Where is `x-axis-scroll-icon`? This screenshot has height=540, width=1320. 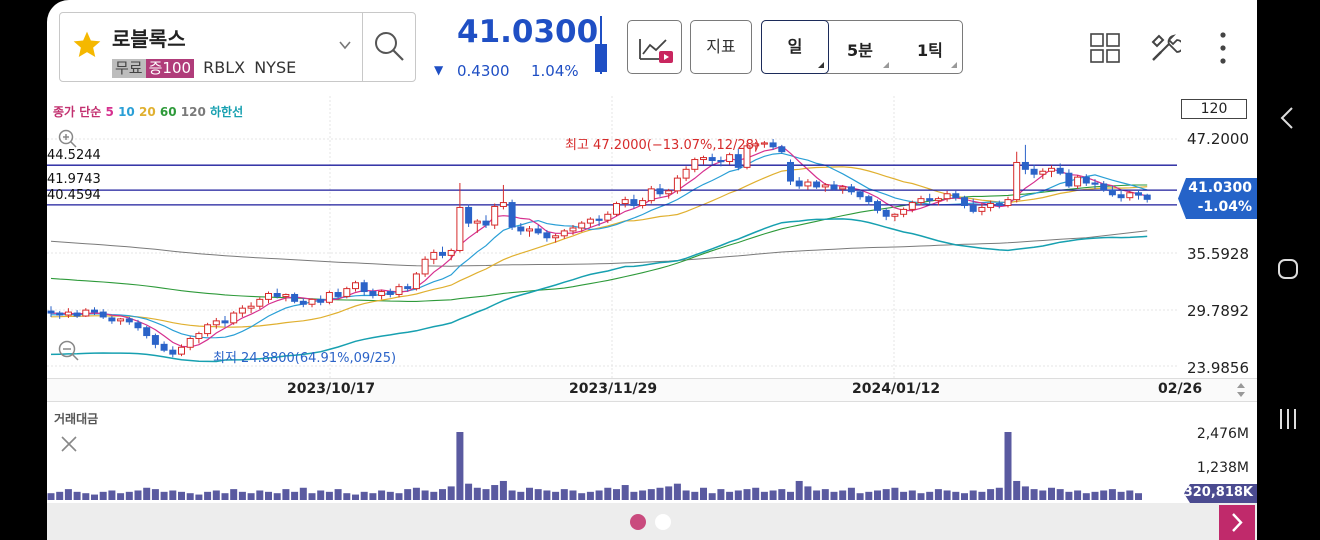
x-axis-scroll-icon is located at coordinates (1241, 392).